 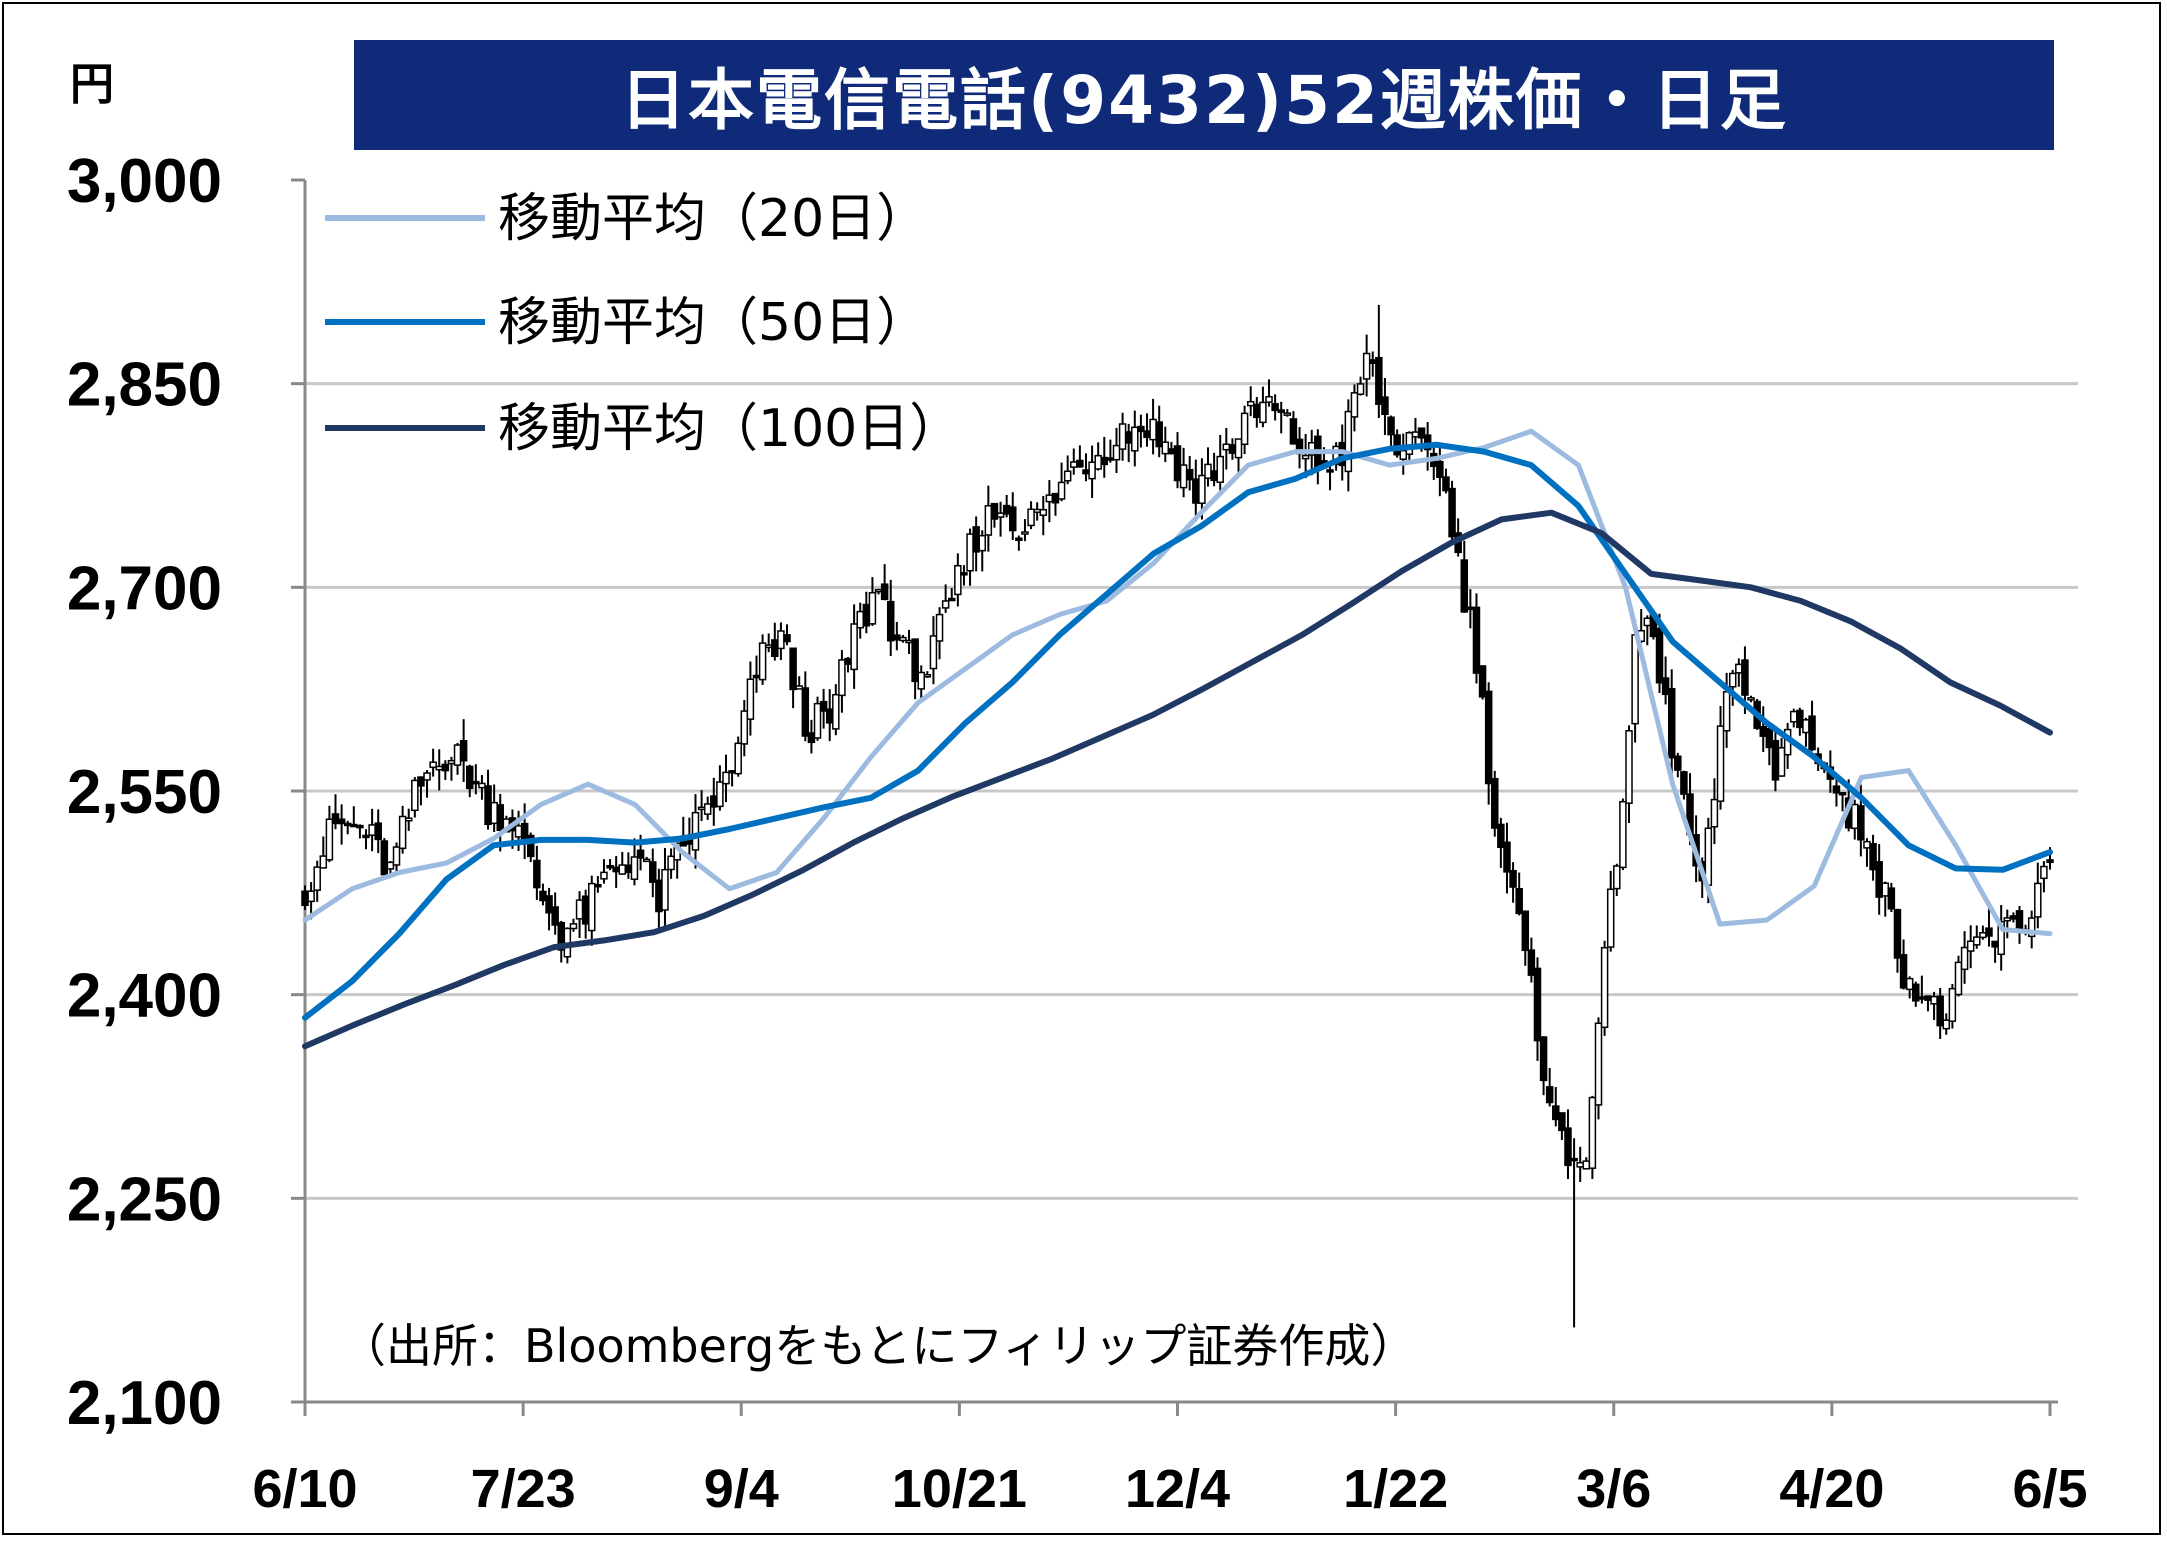 I want to click on x-tick-label: 9/4, so click(x=741, y=1489).